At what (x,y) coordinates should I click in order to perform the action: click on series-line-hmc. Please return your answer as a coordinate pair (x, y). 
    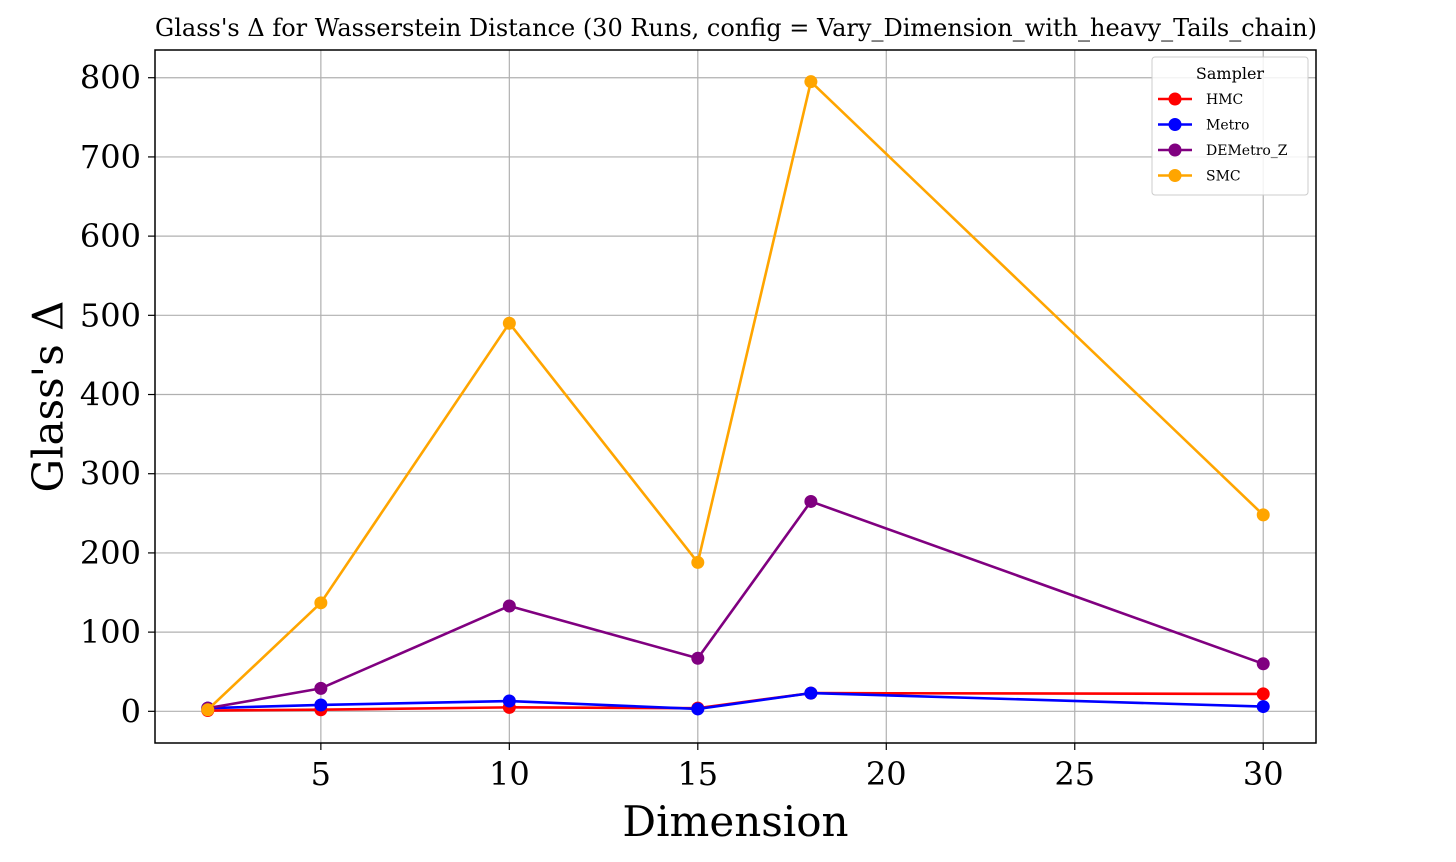
    Looking at the image, I should click on (735, 701).